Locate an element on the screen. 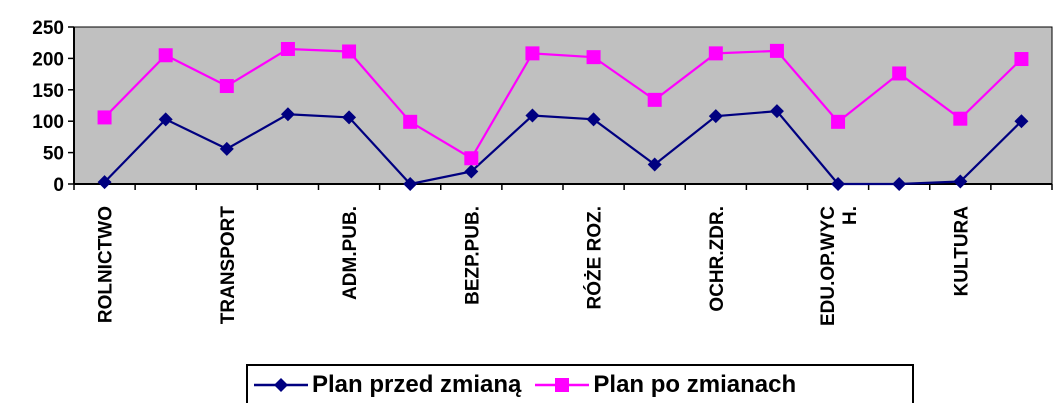 Image resolution: width=1064 pixels, height=403 pixels. legend-item-plan-po: Plan po zmianach is located at coordinates (665, 385).